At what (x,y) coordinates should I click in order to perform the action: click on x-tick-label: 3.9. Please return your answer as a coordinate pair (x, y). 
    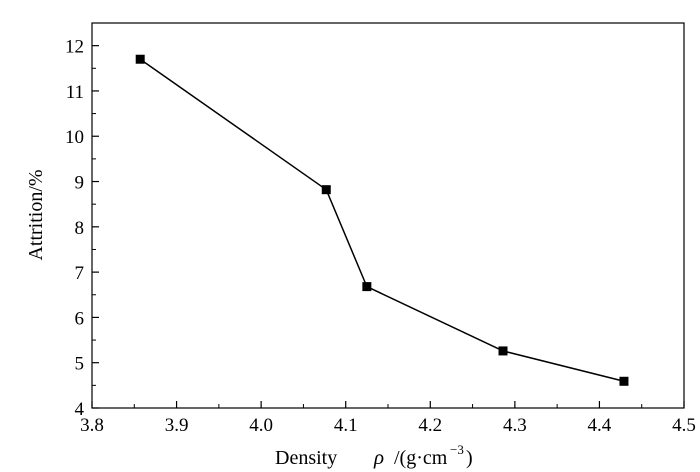
    Looking at the image, I should click on (177, 425).